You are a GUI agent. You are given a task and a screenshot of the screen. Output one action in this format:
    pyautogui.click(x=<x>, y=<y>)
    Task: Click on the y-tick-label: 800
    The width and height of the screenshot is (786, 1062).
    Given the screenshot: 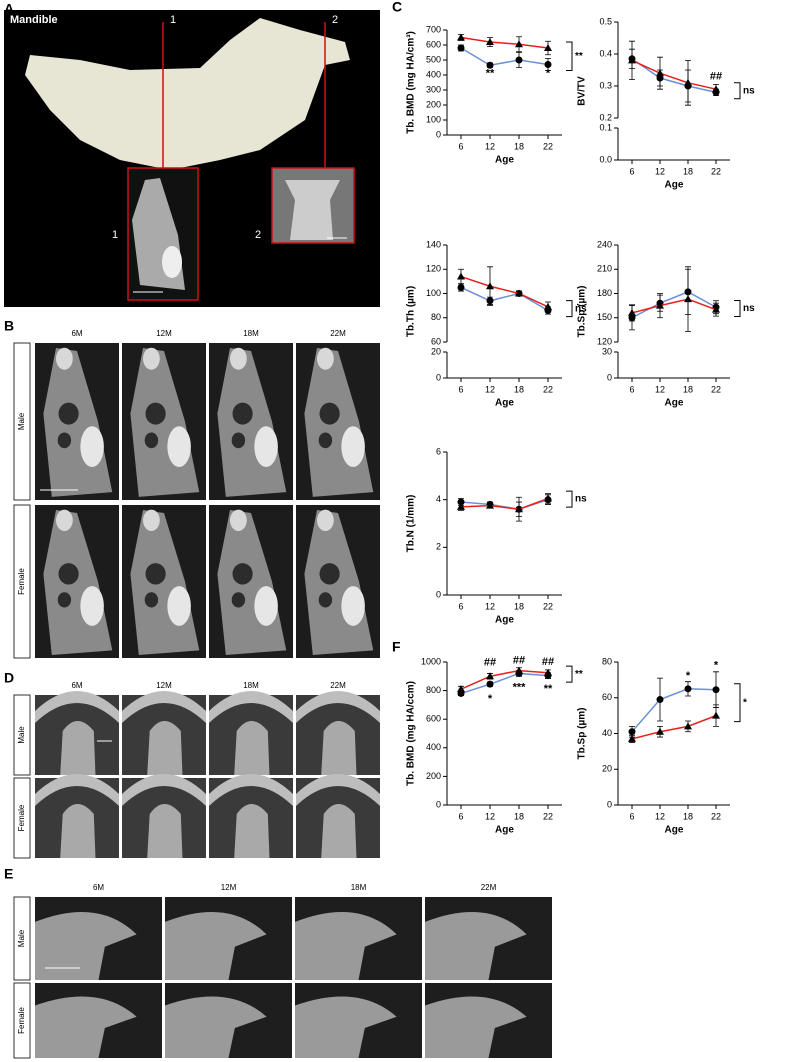 What is the action you would take?
    pyautogui.click(x=433, y=690)
    